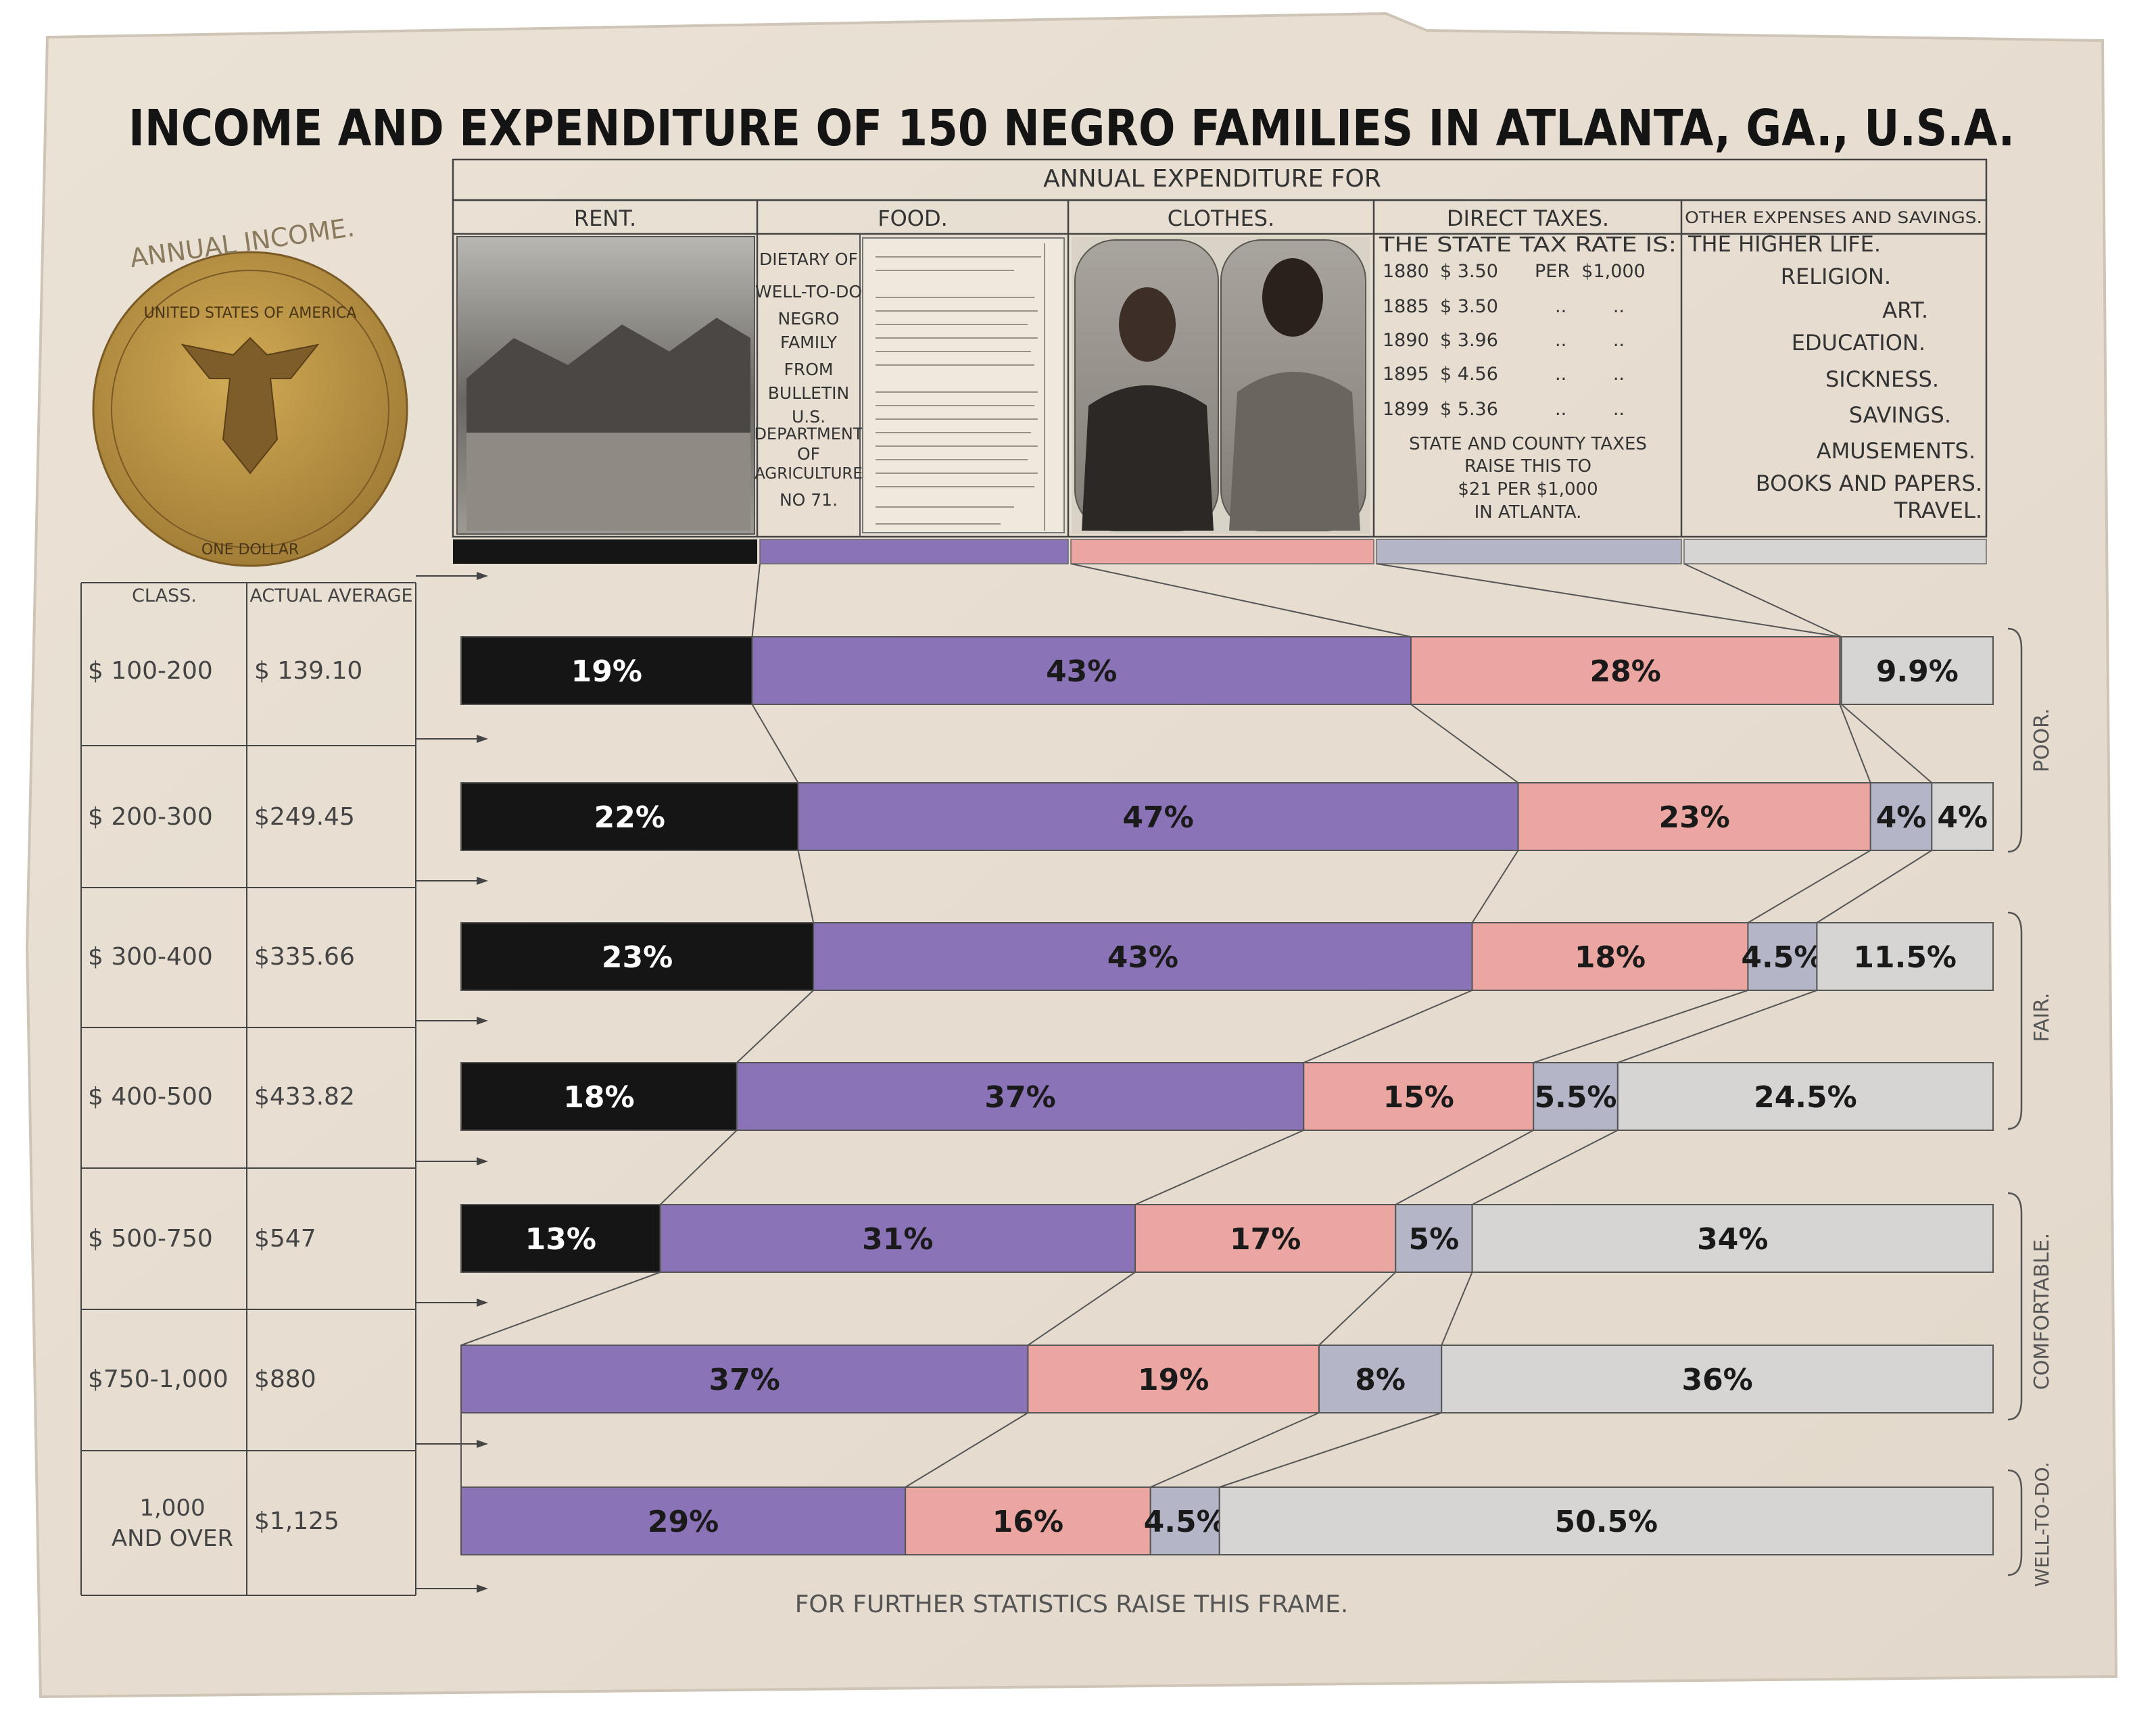 The image size is (2156, 1717). What do you see at coordinates (808, 417) in the screenshot?
I see `food-text-6: U.S.` at bounding box center [808, 417].